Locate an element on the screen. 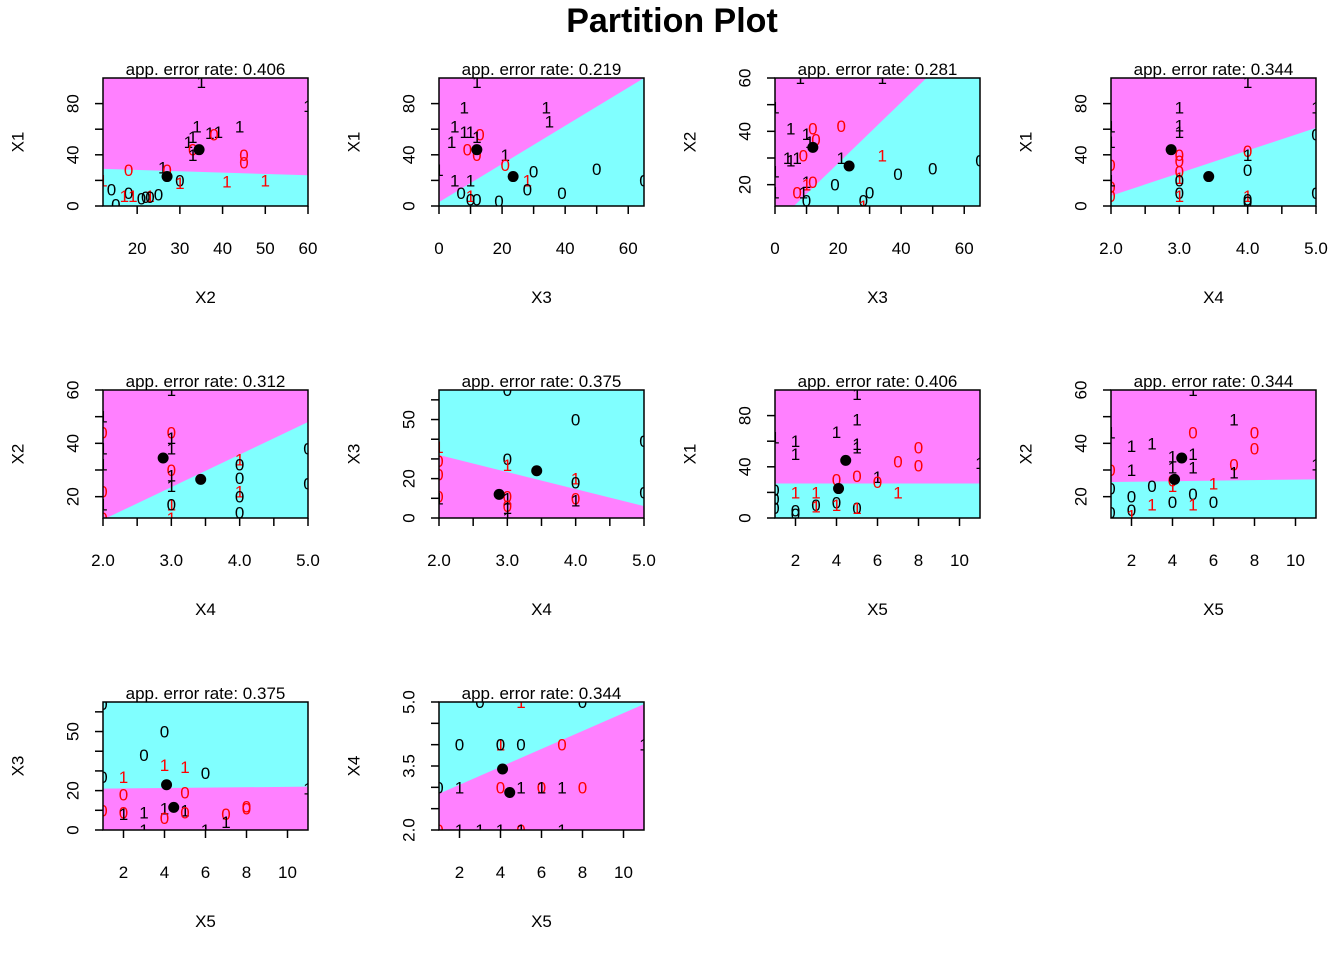 The image size is (1344, 960). x-tick-label: 0 is located at coordinates (774, 248).